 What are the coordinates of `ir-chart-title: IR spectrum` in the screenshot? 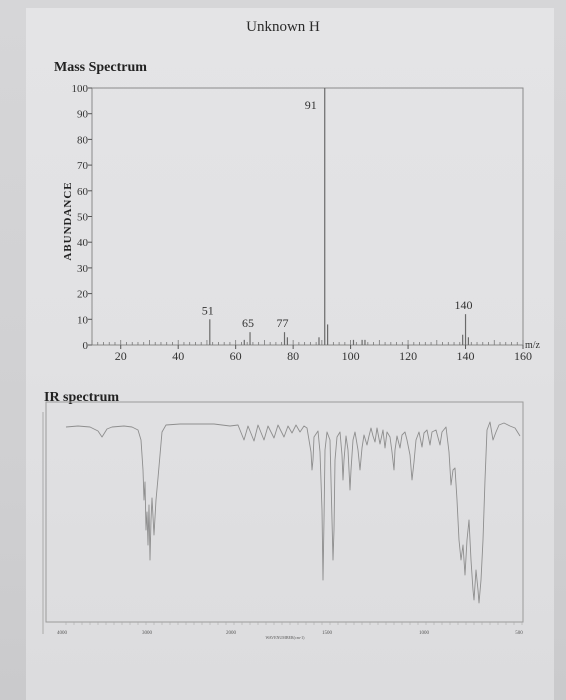 It's located at (82, 397).